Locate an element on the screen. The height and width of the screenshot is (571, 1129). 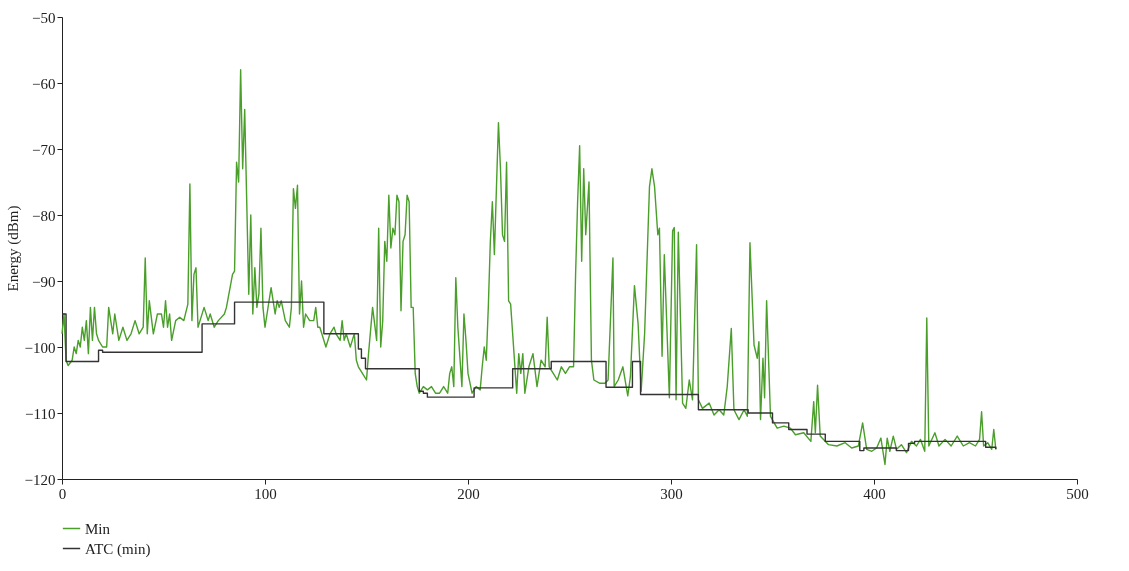
legend-label: ATC (min) is located at coordinates (118, 549).